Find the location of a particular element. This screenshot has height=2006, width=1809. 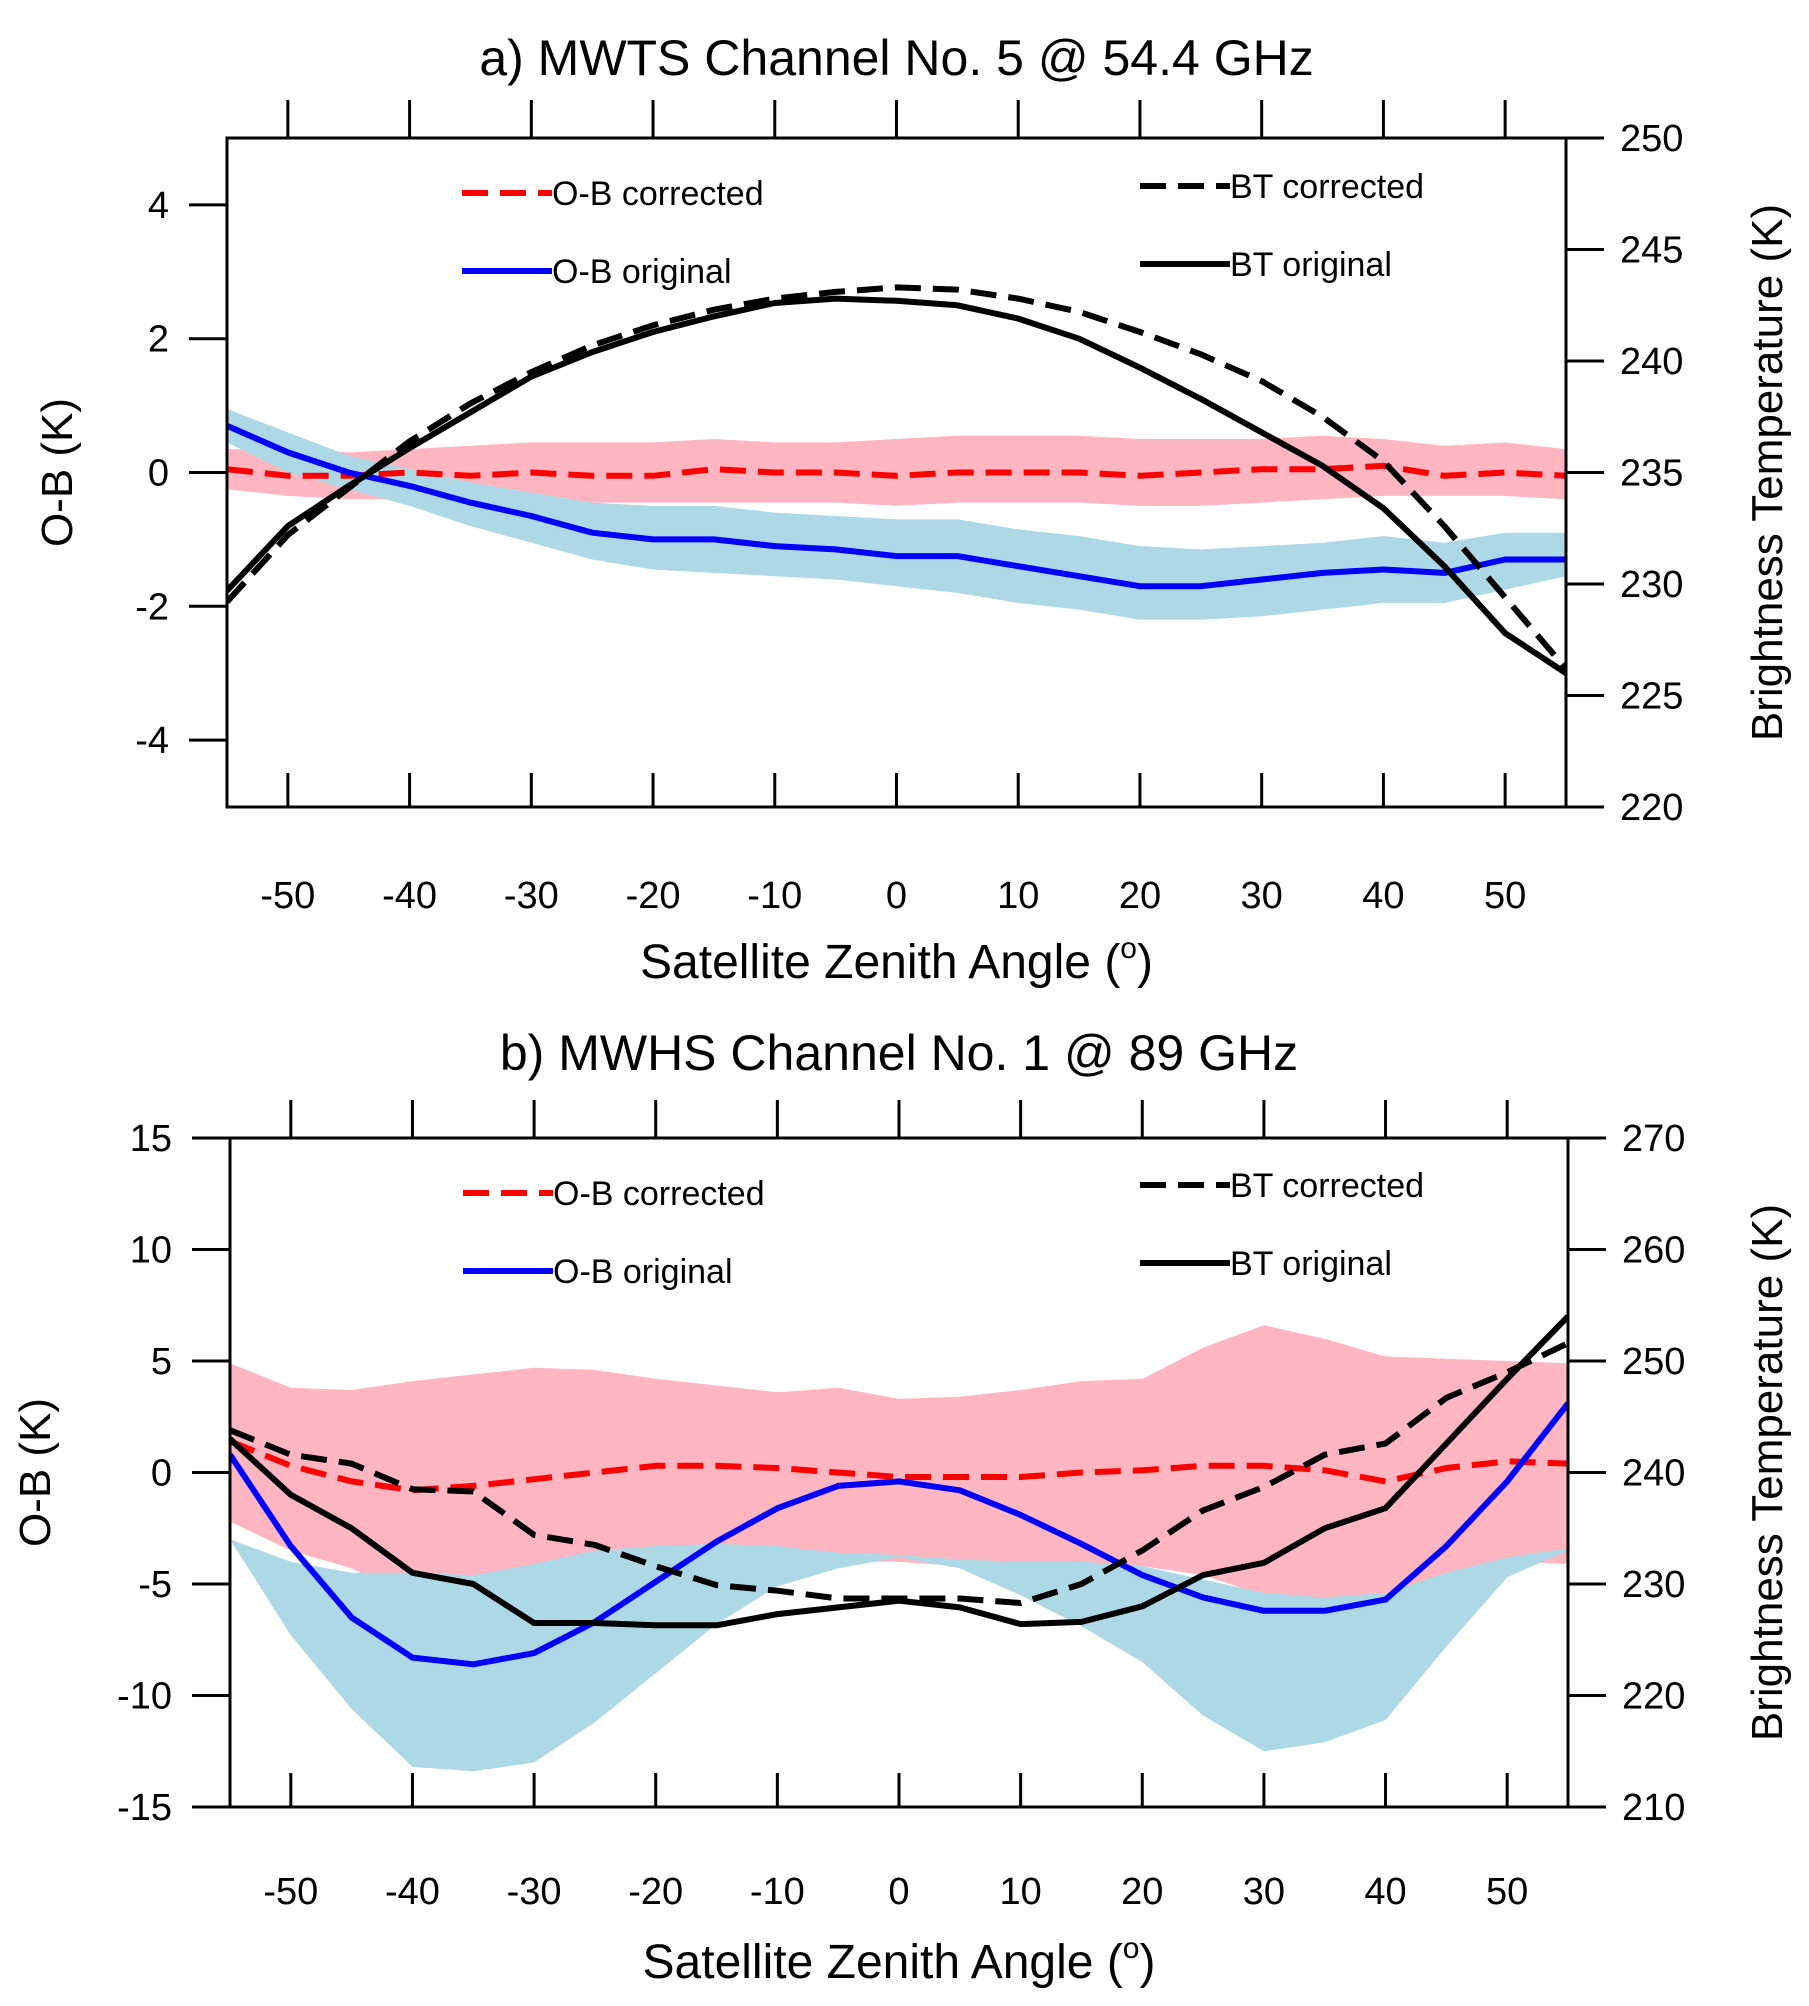

y-right-tick-label: 260 is located at coordinates (1653, 1251).